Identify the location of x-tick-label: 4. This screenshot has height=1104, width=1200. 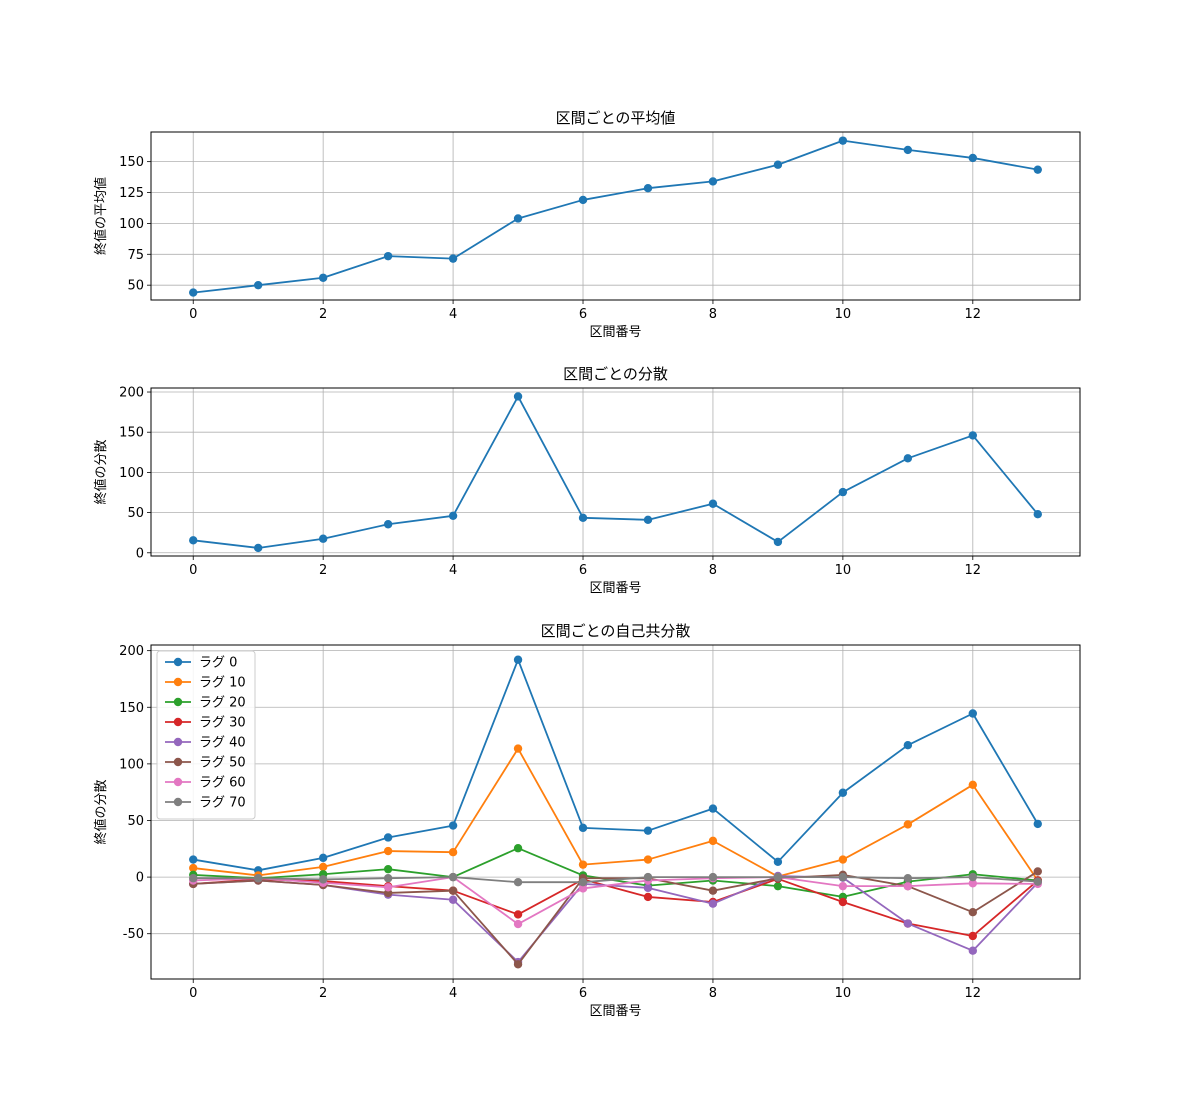
(453, 570).